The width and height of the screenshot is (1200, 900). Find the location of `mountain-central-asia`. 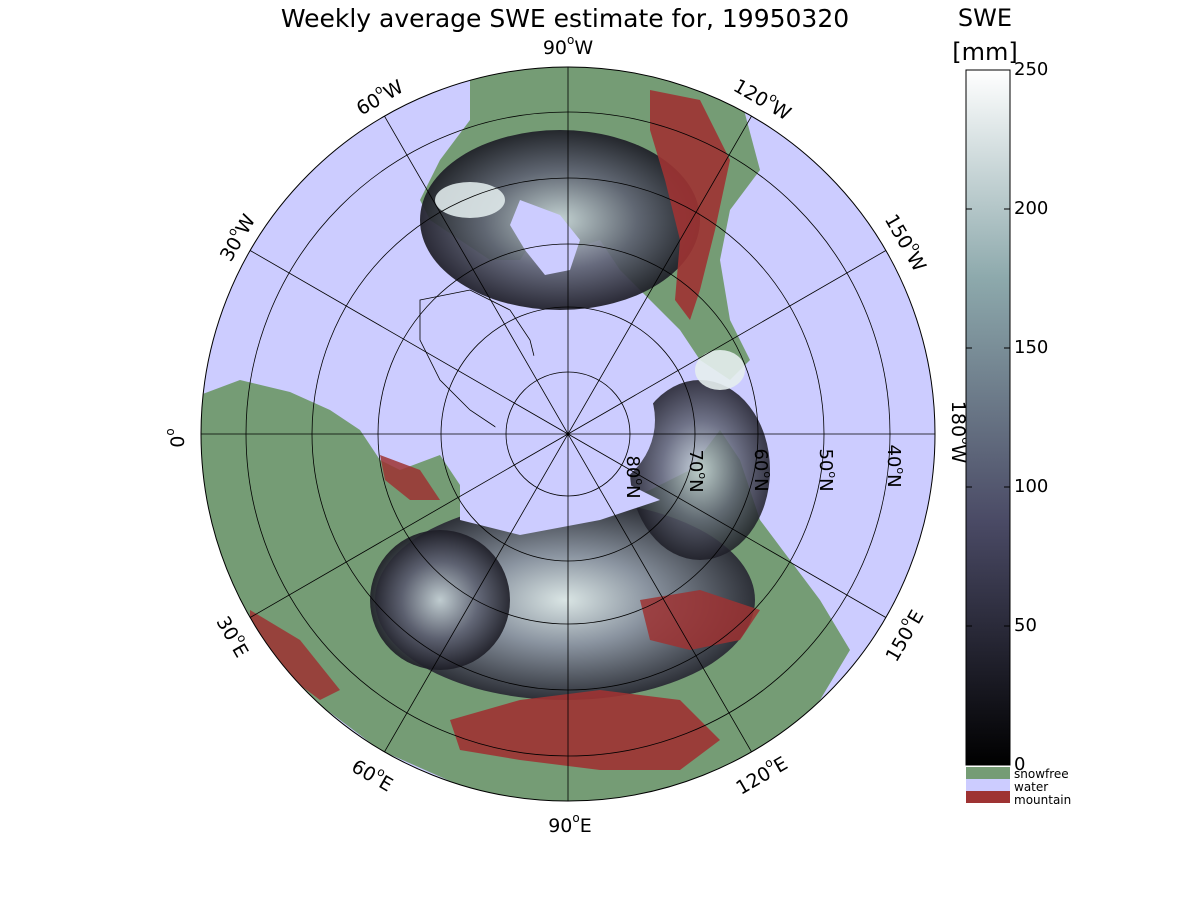

mountain-central-asia is located at coordinates (585, 730).